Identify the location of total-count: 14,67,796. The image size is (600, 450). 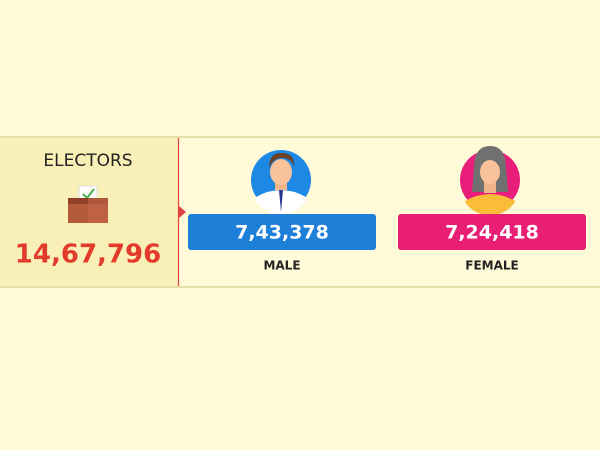
(88, 255).